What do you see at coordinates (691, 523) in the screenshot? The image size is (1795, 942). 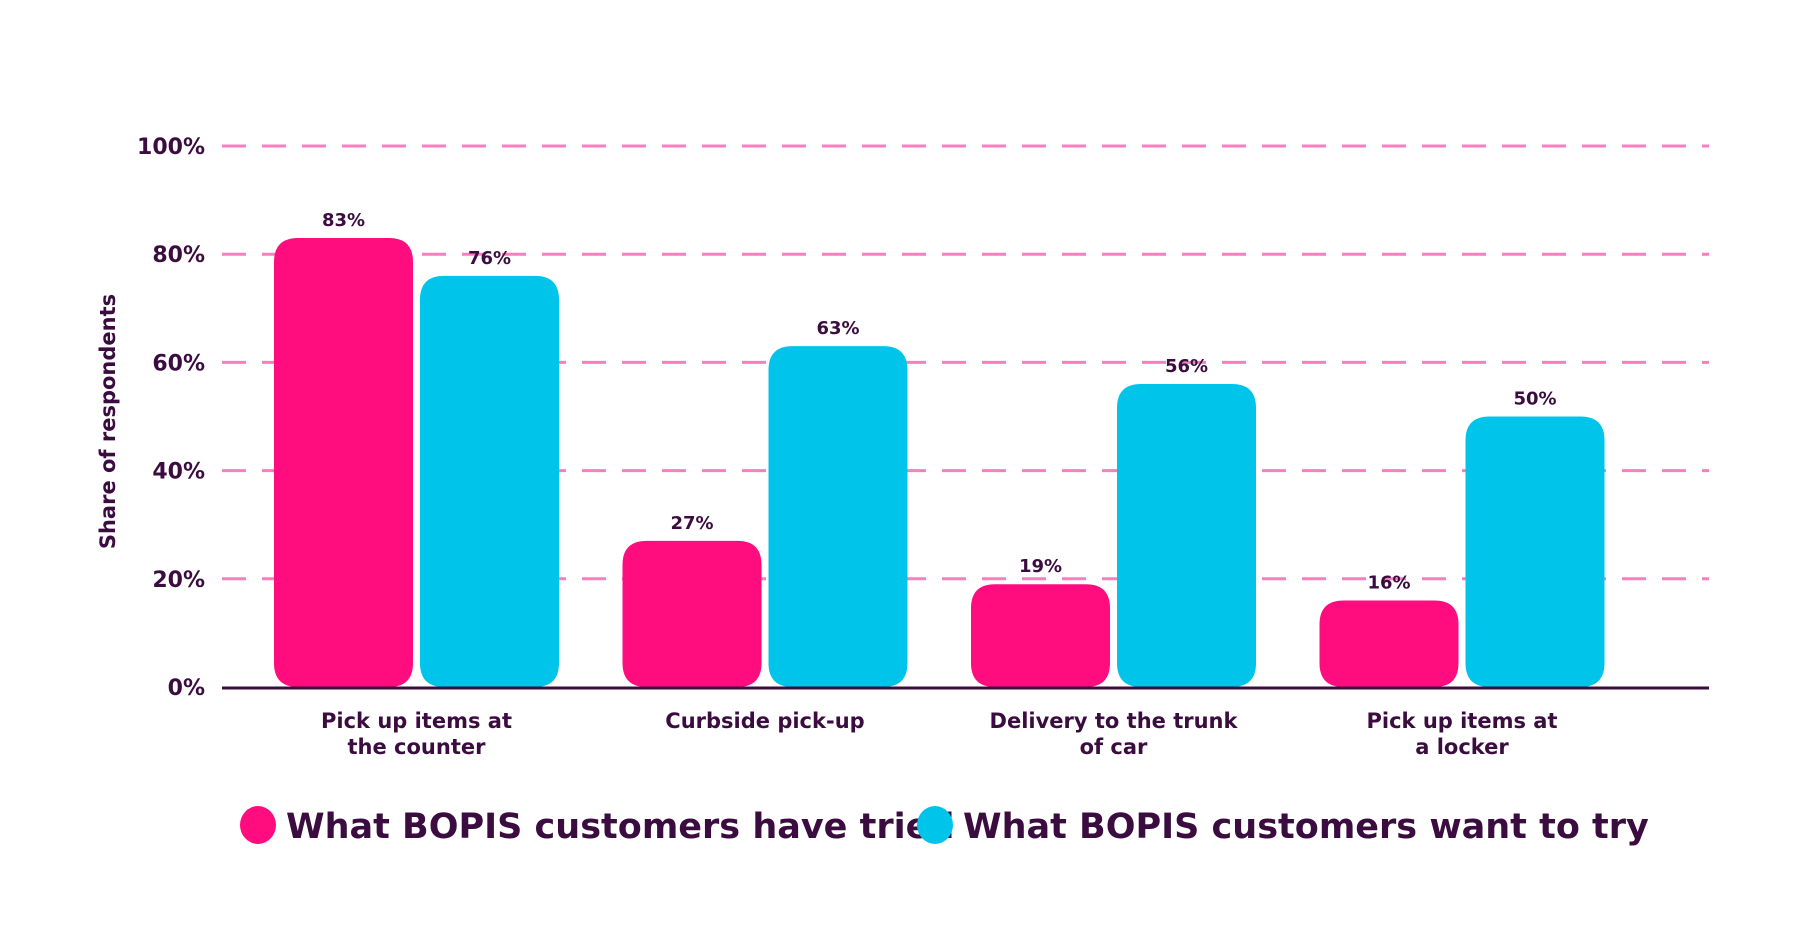 I see `data-label: 27%` at bounding box center [691, 523].